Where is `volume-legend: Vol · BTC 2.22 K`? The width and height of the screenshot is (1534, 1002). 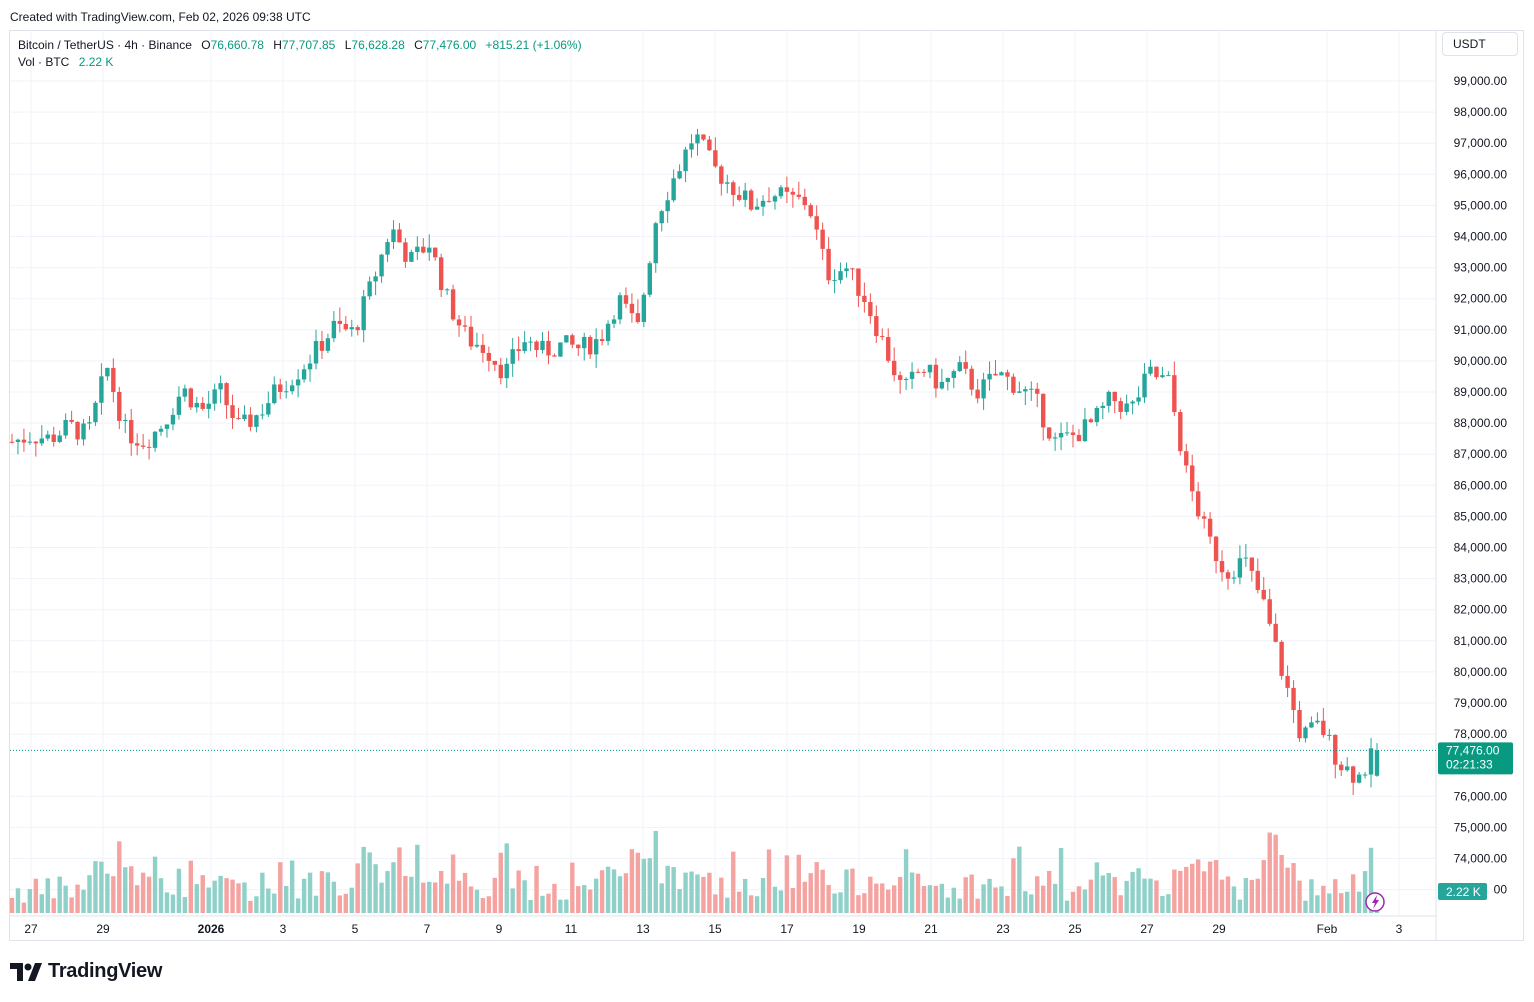
volume-legend: Vol · BTC 2.22 K is located at coordinates (65, 62).